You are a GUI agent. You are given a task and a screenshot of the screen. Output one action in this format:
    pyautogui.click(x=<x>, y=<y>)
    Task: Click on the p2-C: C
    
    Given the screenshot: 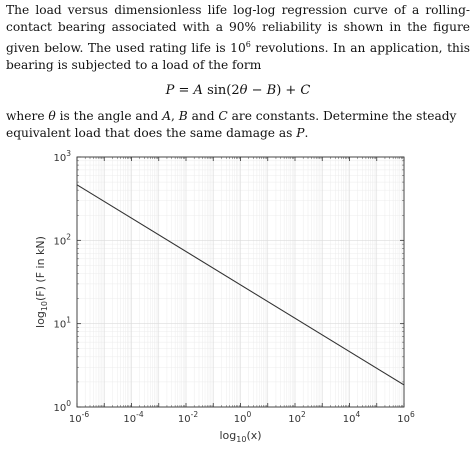 What is the action you would take?
    pyautogui.click(x=223, y=116)
    